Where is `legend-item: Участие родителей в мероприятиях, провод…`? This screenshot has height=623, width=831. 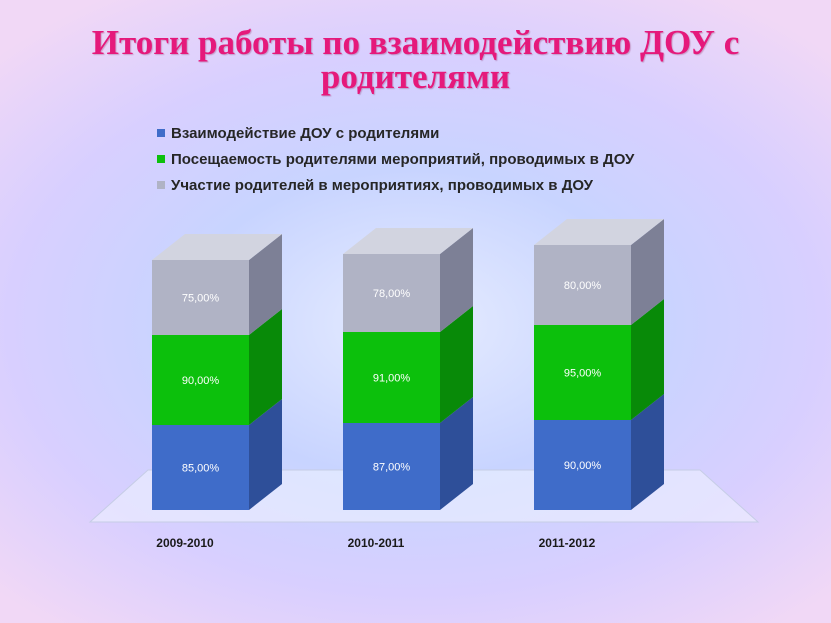
legend-item: Участие родителей в мероприятиях, провод… is located at coordinates (395, 185).